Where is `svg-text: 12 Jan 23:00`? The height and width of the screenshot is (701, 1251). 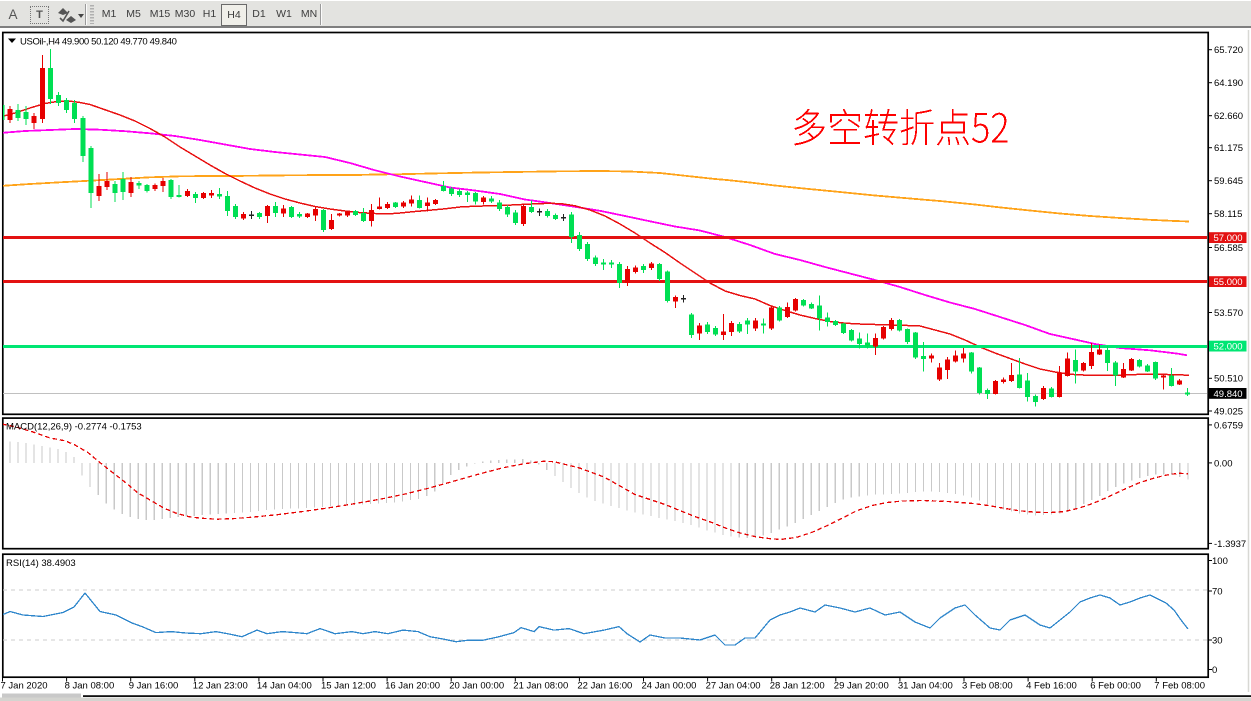
svg-text: 12 Jan 23:00 is located at coordinates (220, 686).